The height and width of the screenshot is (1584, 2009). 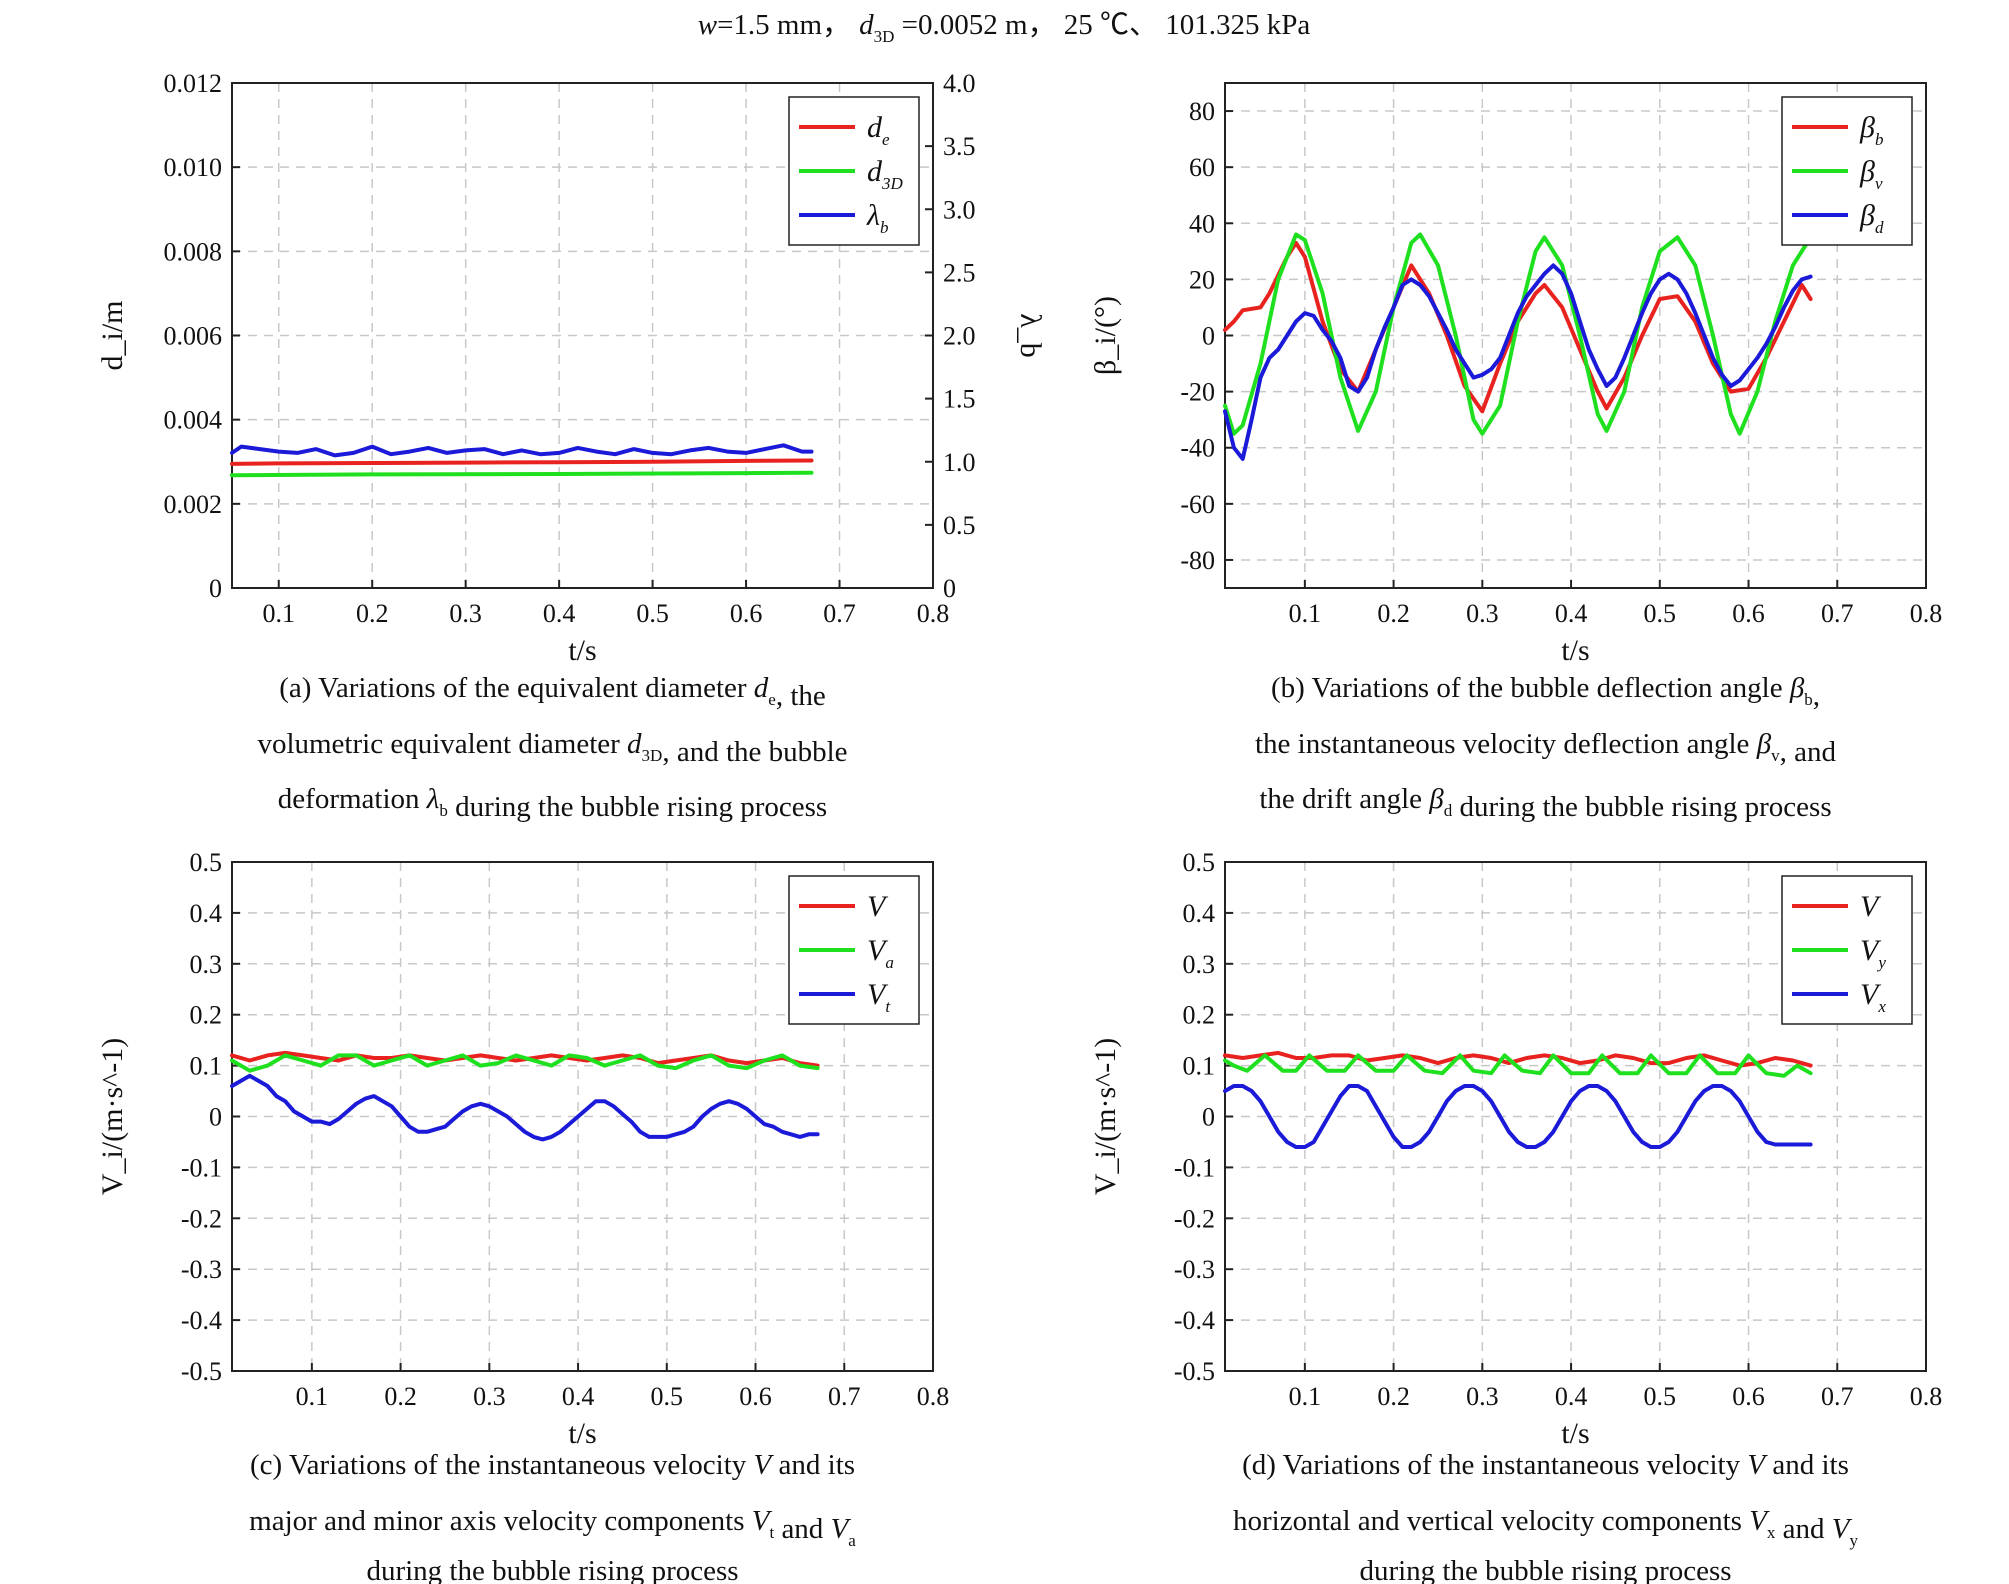 I want to click on series-line-V, so click(x=1518, y=1059).